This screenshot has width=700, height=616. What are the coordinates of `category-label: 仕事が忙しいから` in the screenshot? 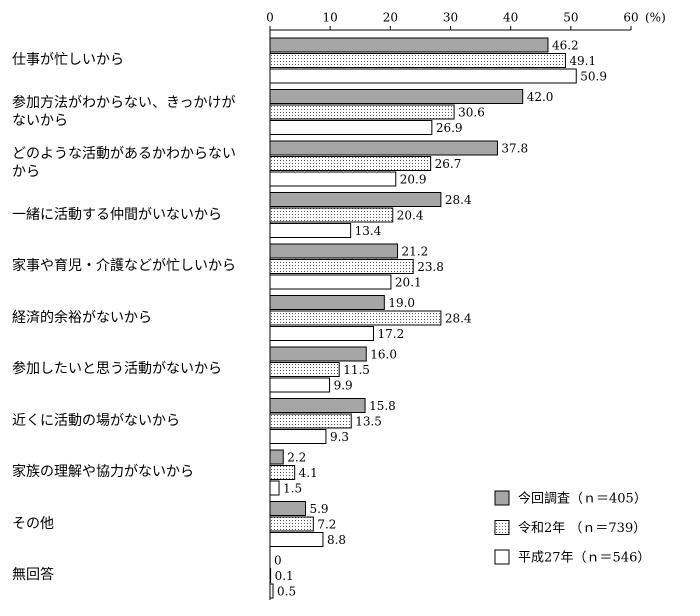 It's located at (68, 60).